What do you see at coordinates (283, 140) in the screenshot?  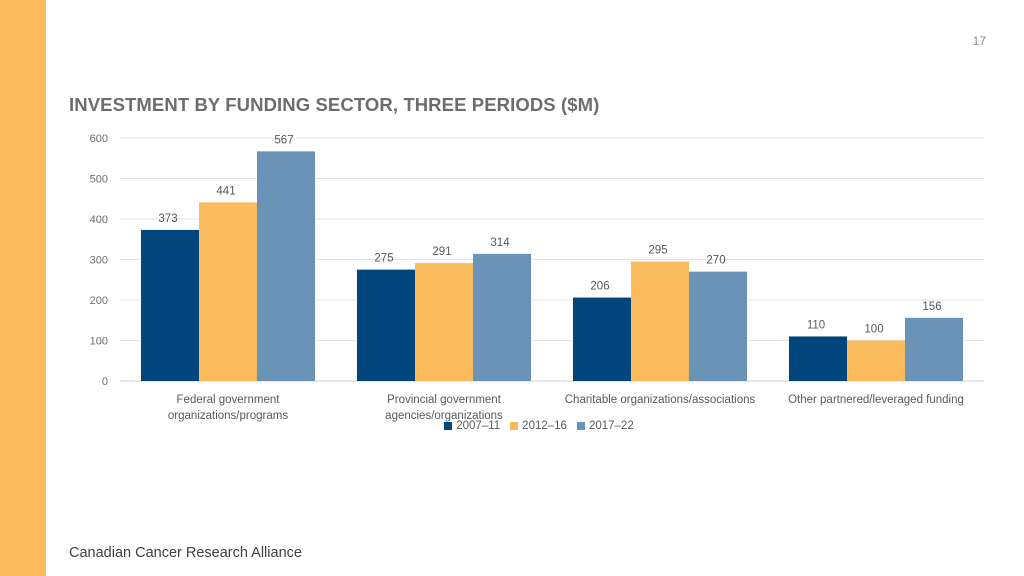 I see `data-label: 567` at bounding box center [283, 140].